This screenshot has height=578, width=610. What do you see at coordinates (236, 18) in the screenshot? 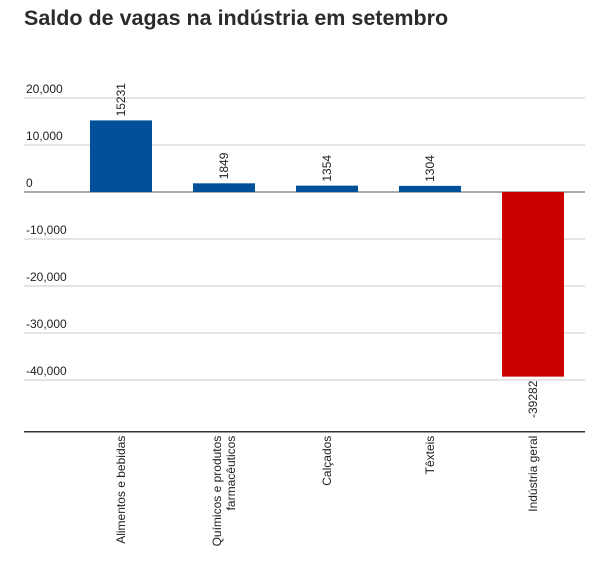
I see `chart-title: Saldo de vagas na indústria em setembro` at bounding box center [236, 18].